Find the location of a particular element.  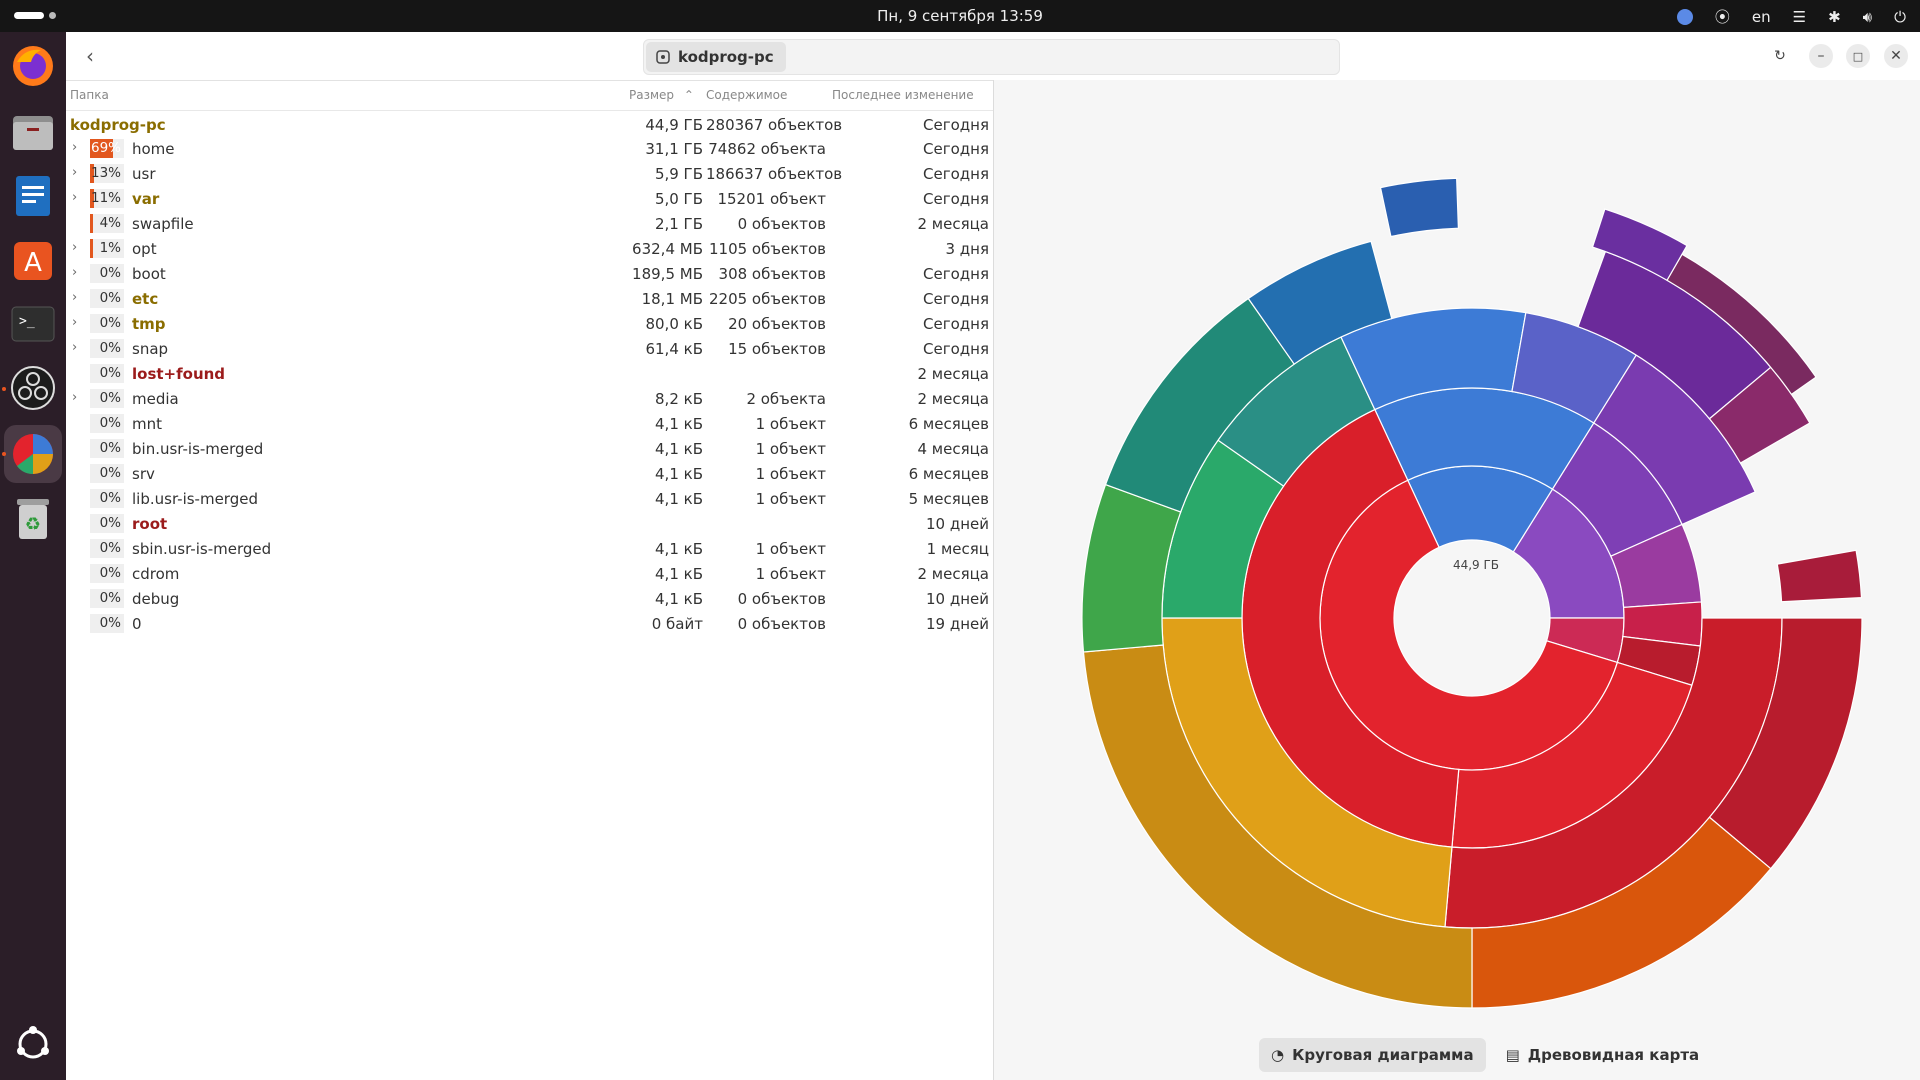

treemap-icon: ▤ is located at coordinates (1512, 1055).